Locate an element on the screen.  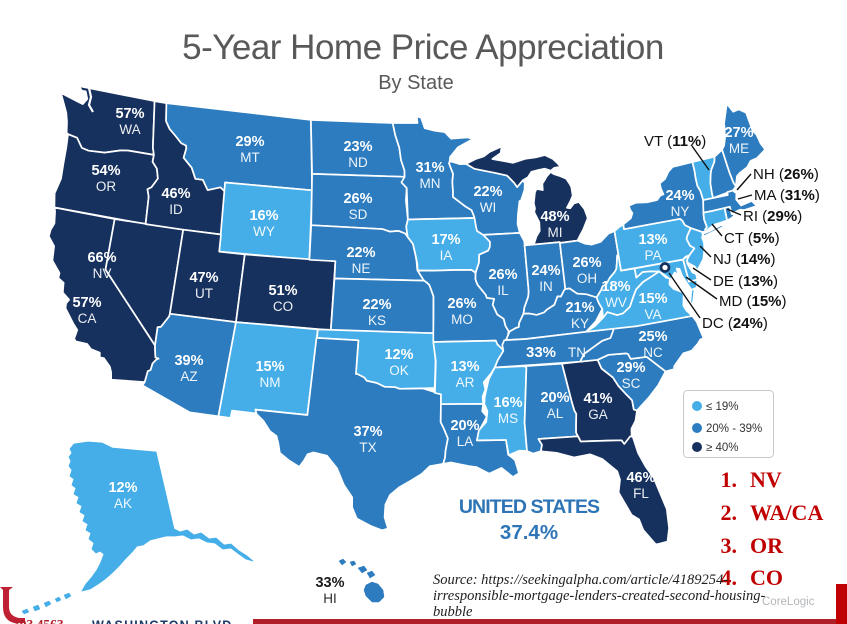
svg-text: CoreLogic is located at coordinates (788, 602).